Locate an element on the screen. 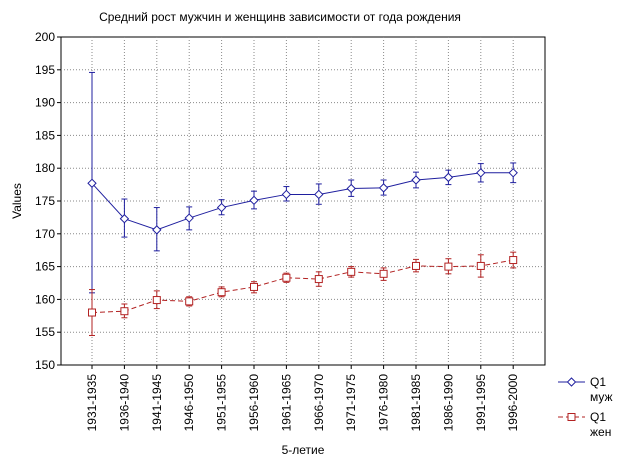  x-tick-label: 1951-1955 is located at coordinates (222, 403).